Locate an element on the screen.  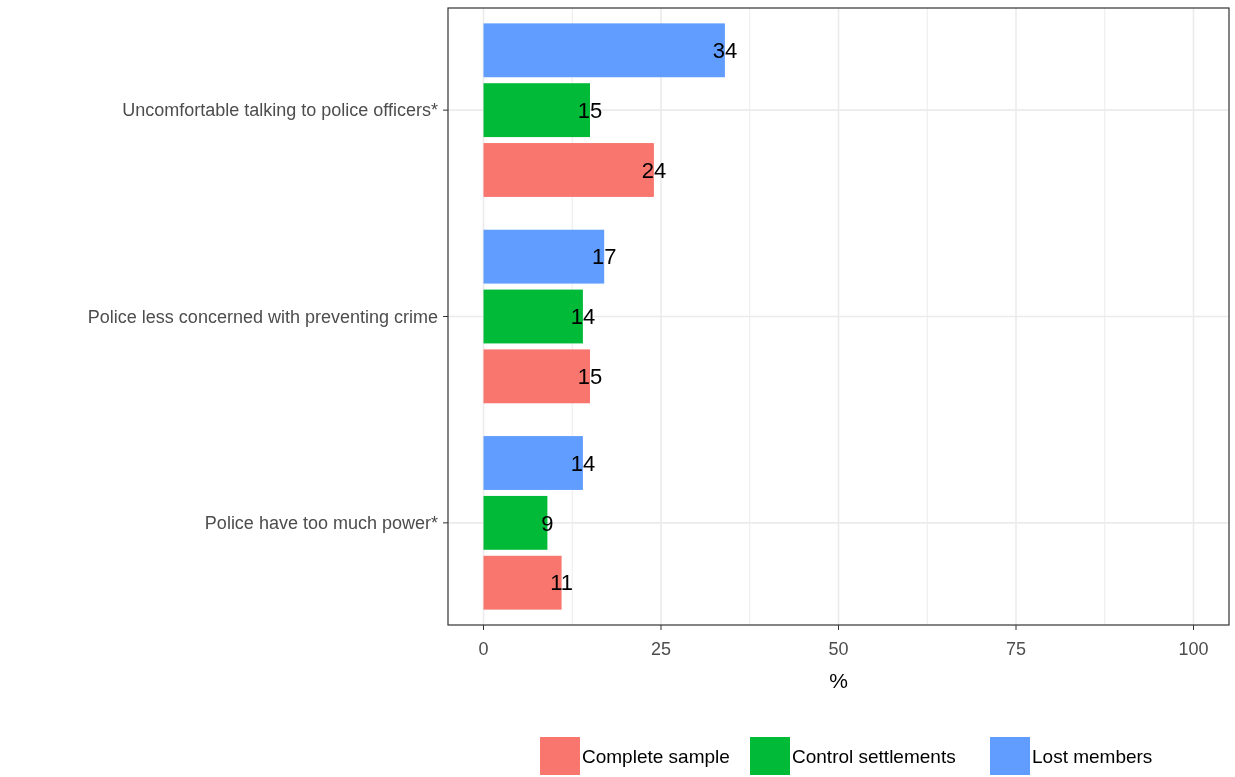
x-tick-label: 25 is located at coordinates (661, 649).